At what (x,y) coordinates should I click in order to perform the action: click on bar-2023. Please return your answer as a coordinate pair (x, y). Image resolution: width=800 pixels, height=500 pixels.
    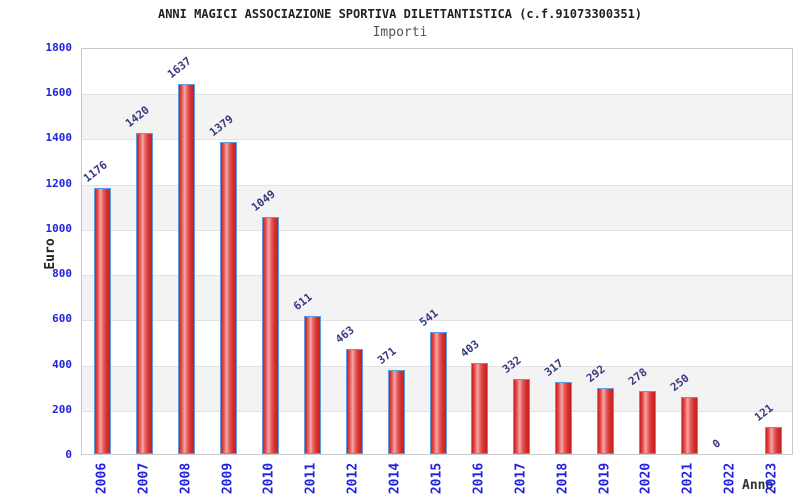
    Looking at the image, I should click on (773, 440).